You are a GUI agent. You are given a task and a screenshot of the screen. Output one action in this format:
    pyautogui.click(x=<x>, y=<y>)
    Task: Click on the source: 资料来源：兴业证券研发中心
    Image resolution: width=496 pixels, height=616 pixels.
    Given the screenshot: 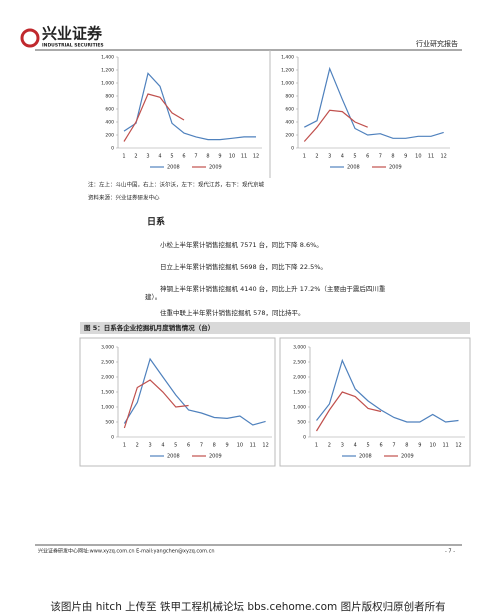 What is the action you would take?
    pyautogui.click(x=124, y=198)
    